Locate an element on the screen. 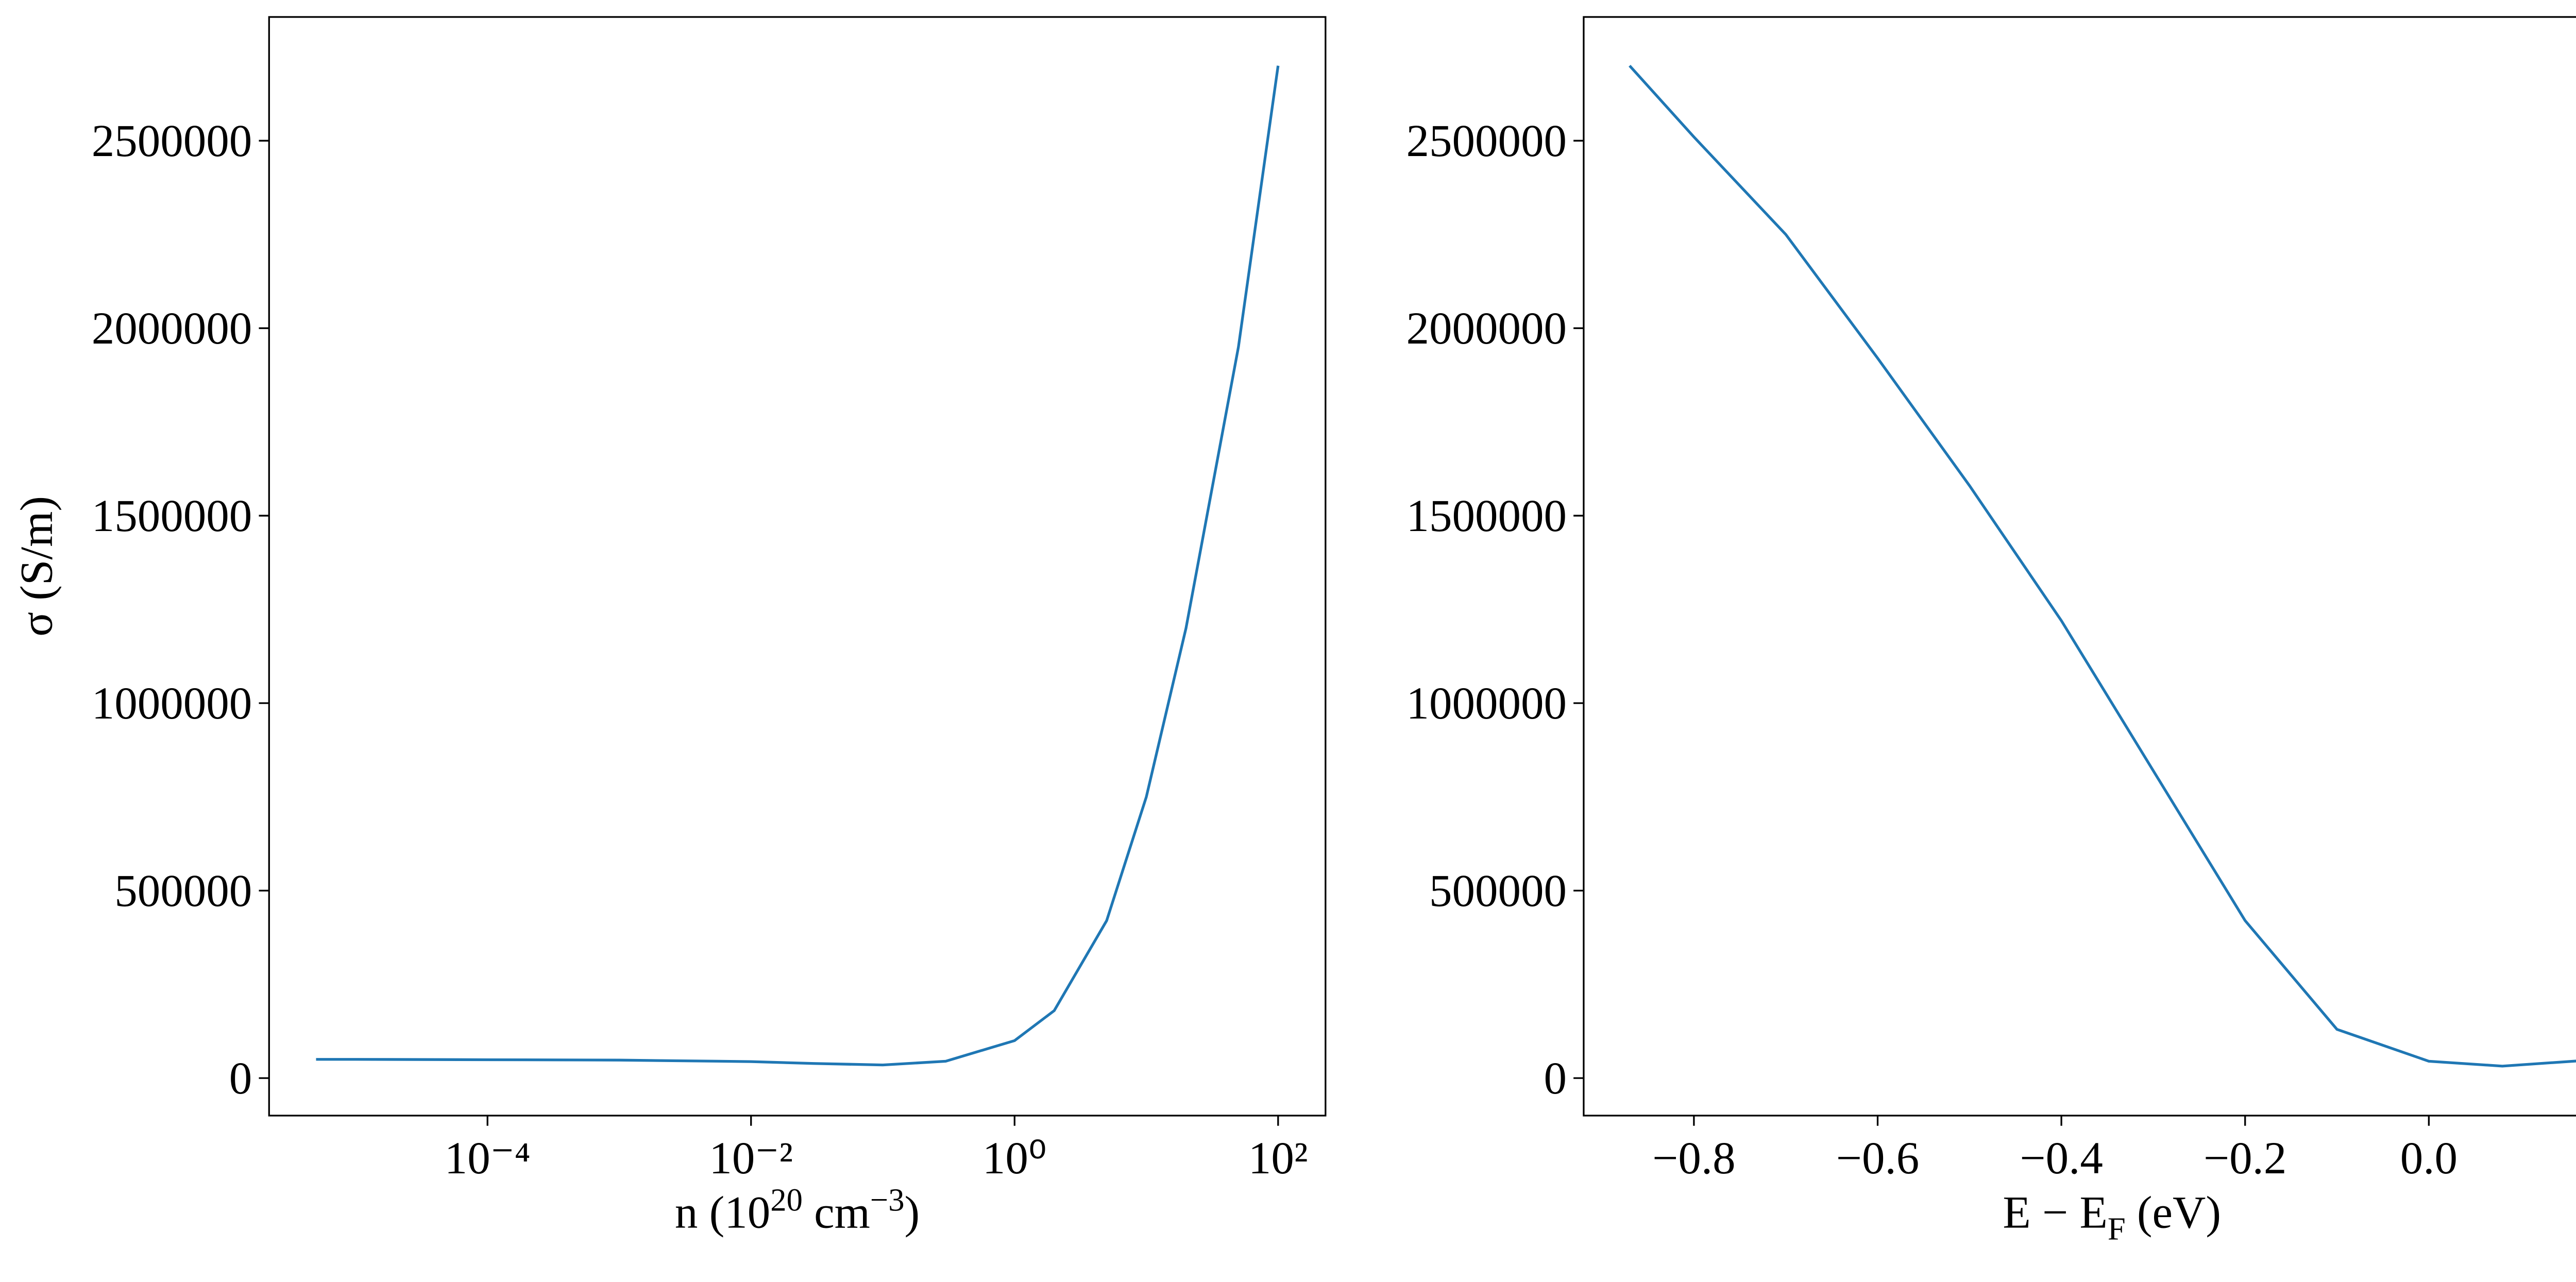 The height and width of the screenshot is (1282, 2576). x-axis-label-part: ) is located at coordinates (913, 1213).